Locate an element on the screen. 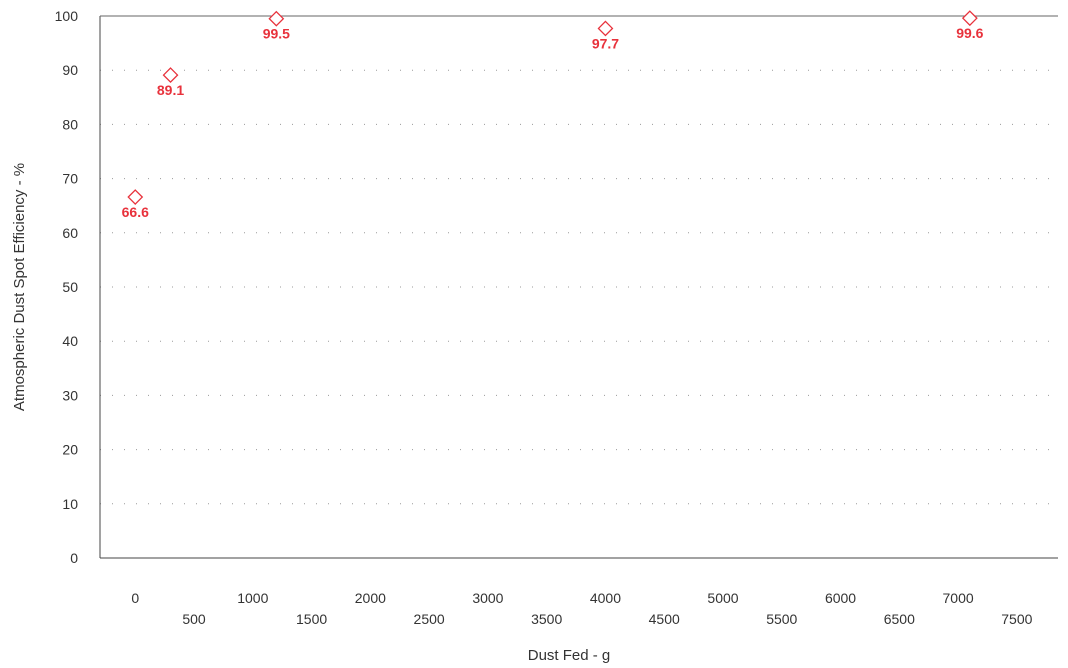 This screenshot has width=1068, height=668. x-tick-label: 7000 is located at coordinates (958, 598).